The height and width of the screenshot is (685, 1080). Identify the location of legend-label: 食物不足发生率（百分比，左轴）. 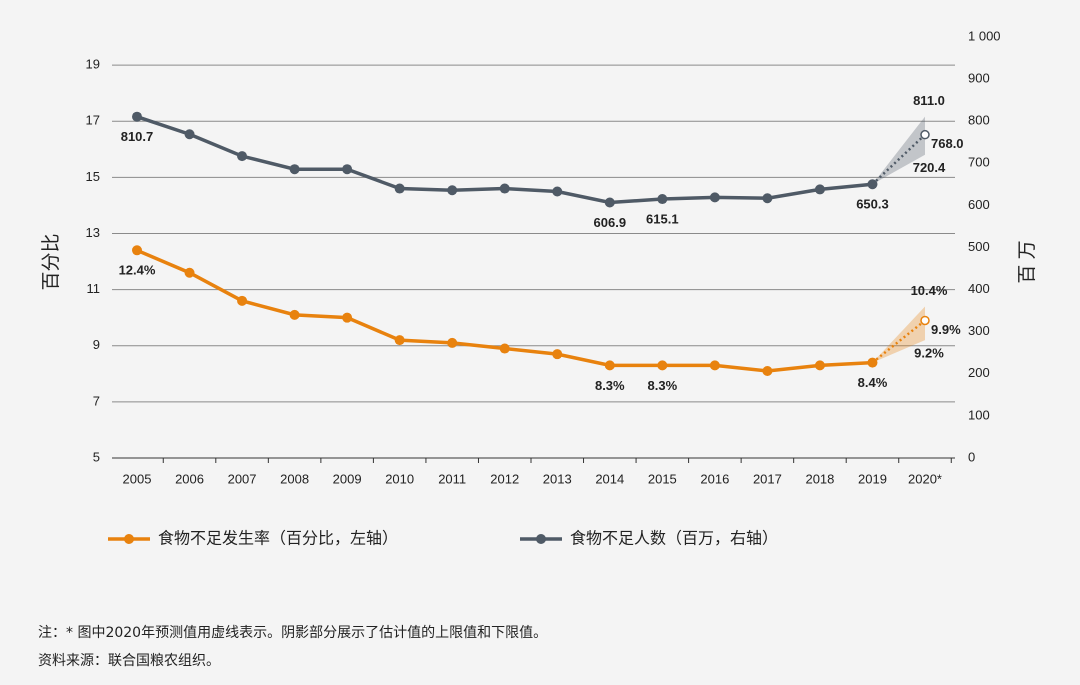
(278, 538).